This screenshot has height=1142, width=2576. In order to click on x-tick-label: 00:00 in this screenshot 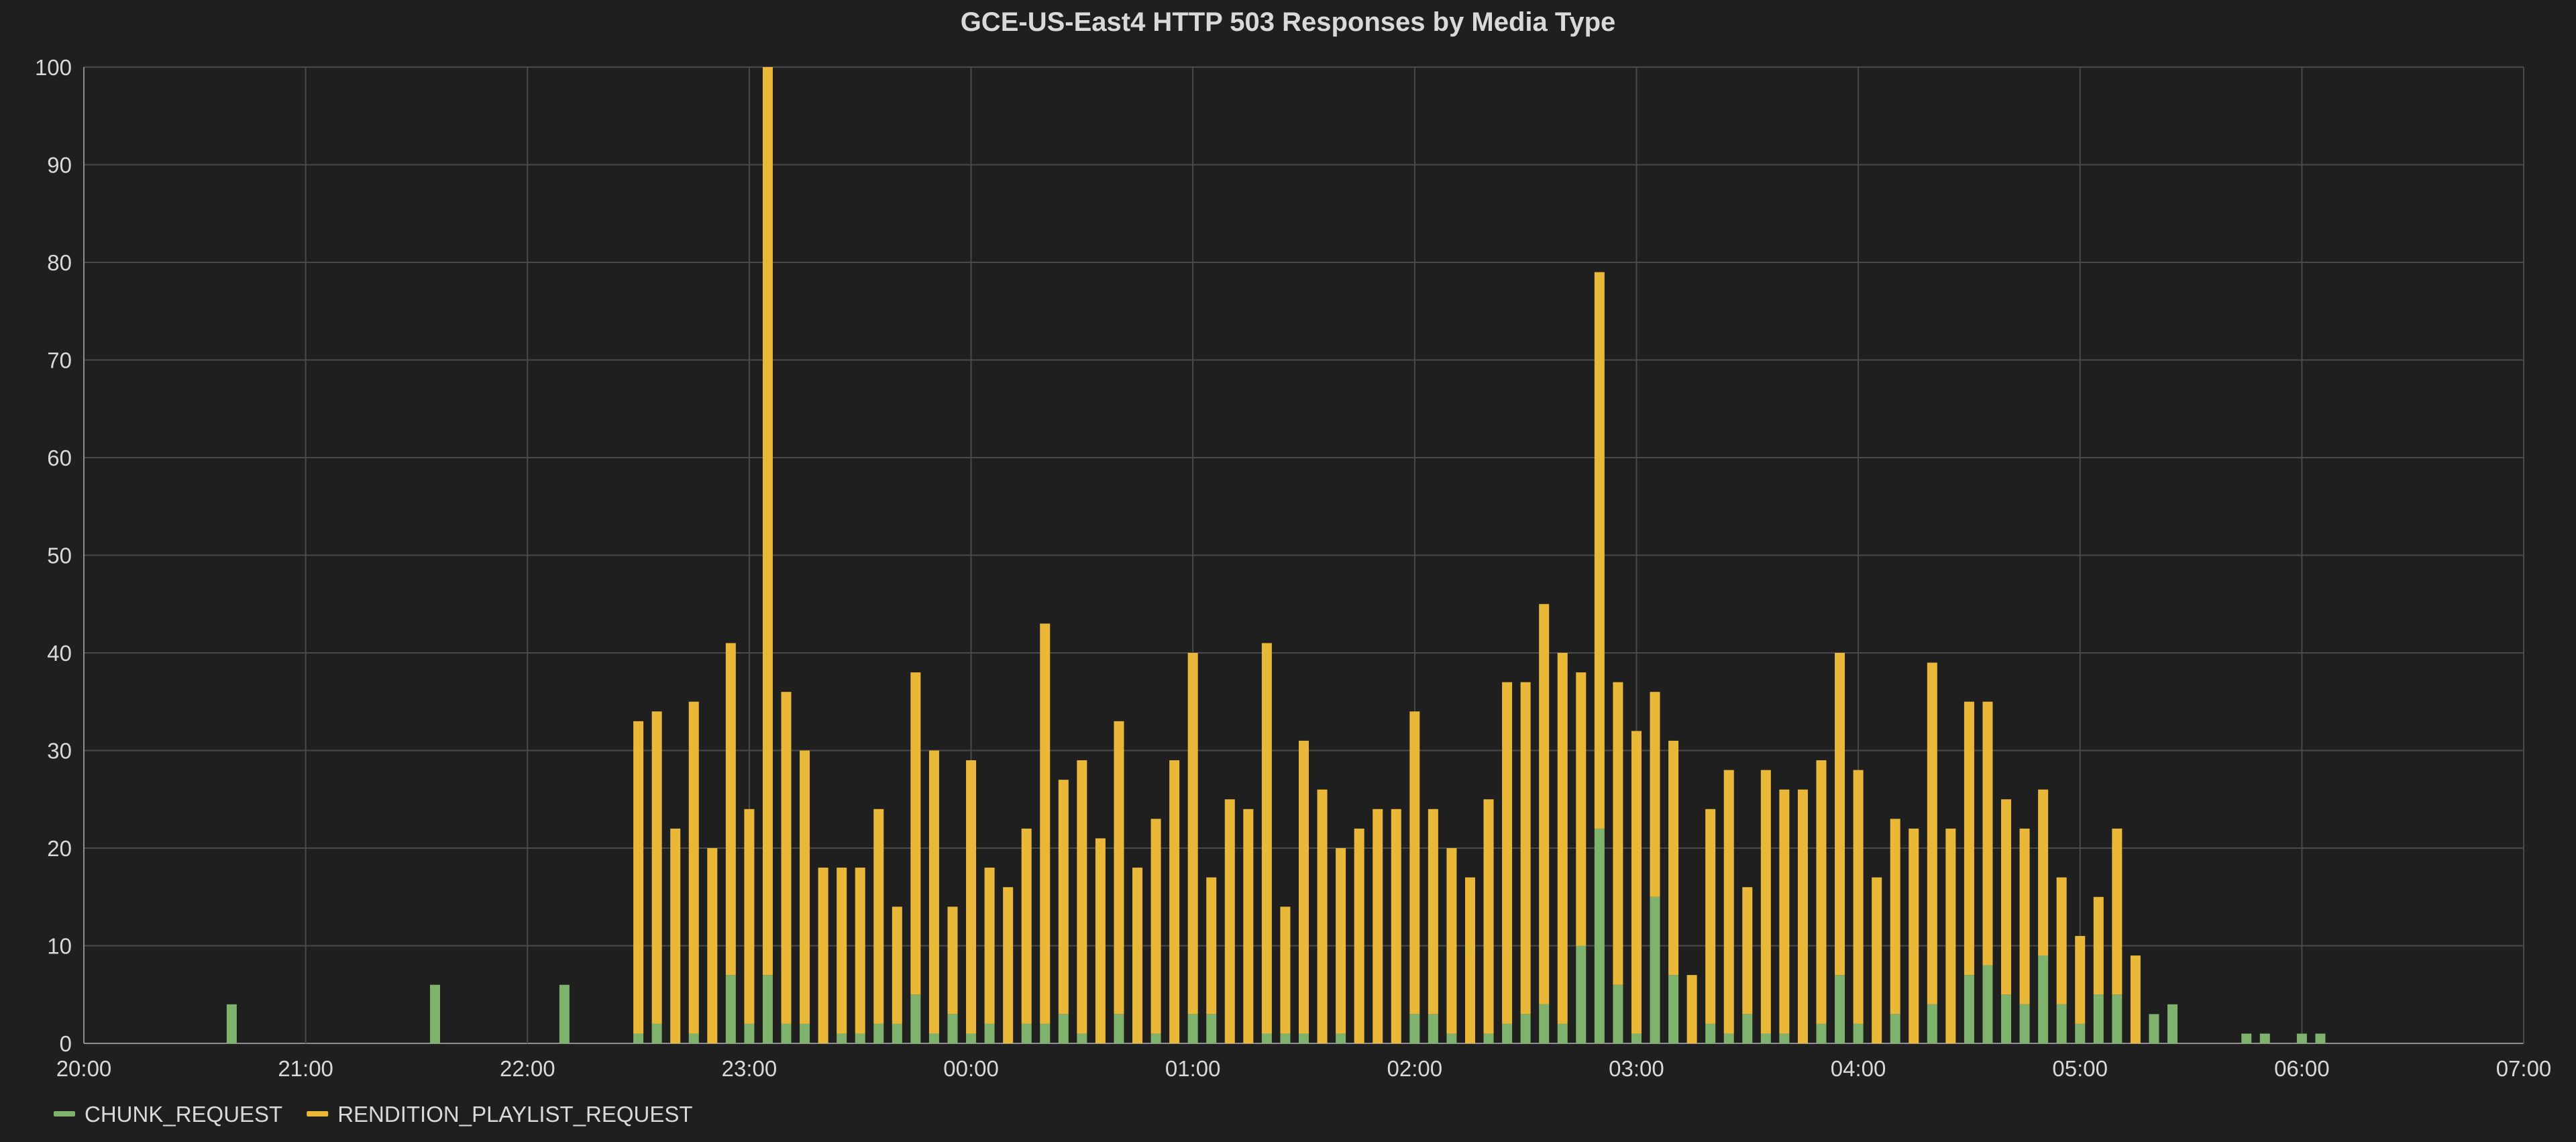, I will do `click(971, 1068)`.